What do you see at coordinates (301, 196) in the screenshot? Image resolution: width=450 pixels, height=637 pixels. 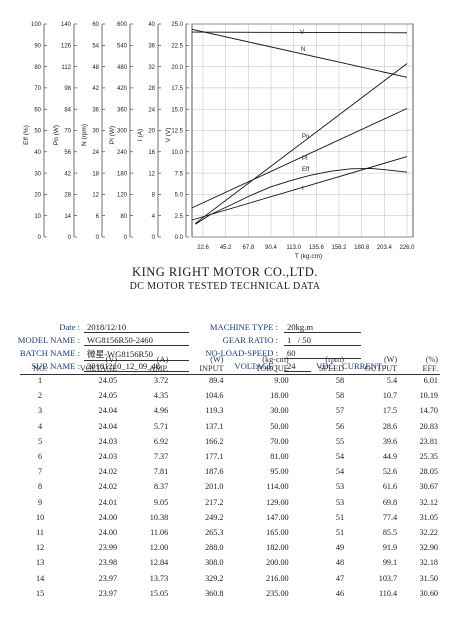 I see `series-line-eff` at bounding box center [301, 196].